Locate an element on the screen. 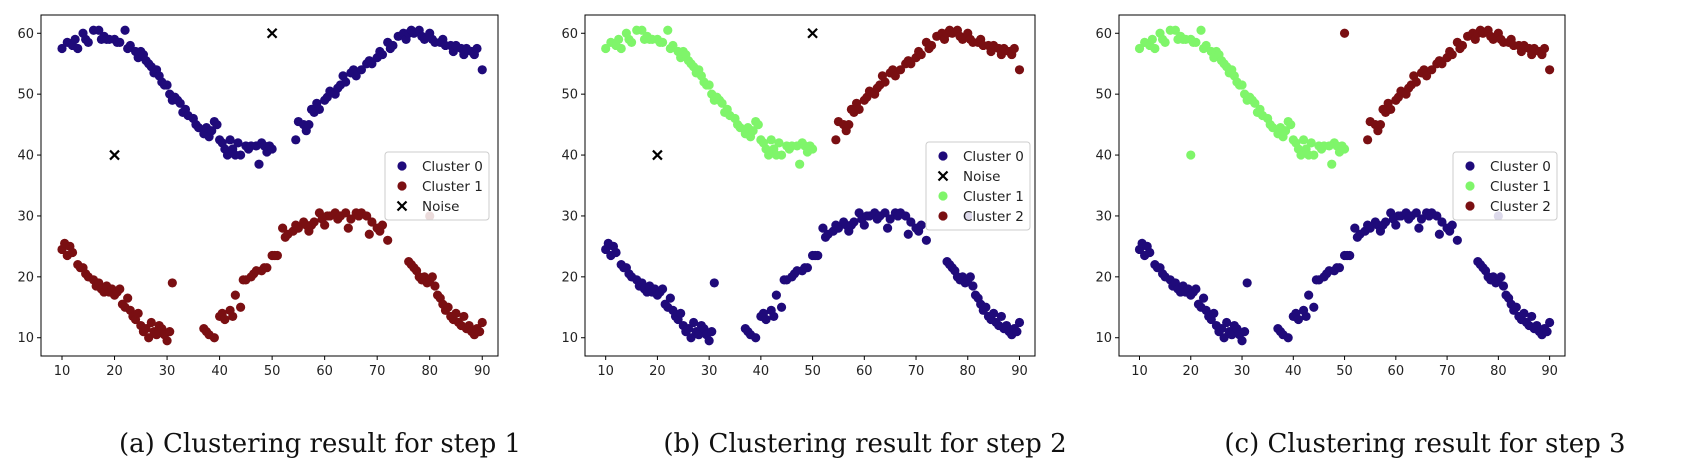 The width and height of the screenshot is (1684, 467). y-tick-label: 60 is located at coordinates (25, 34).